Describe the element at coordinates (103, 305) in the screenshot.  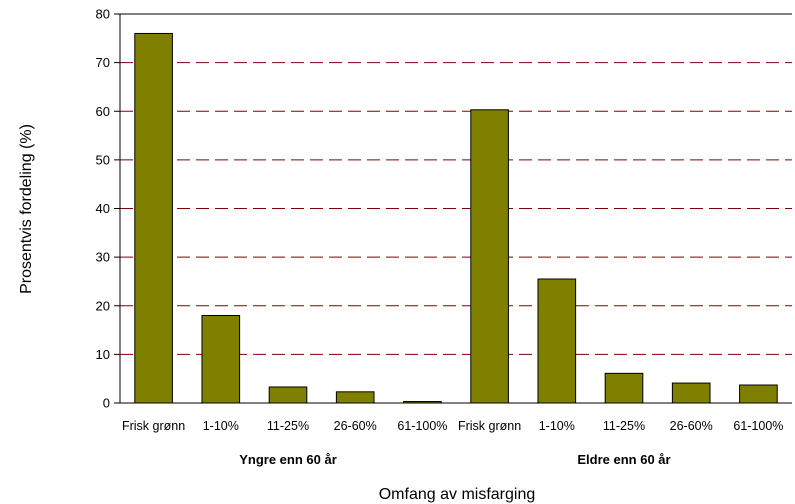
I see `y-tick-label: 20` at that location.